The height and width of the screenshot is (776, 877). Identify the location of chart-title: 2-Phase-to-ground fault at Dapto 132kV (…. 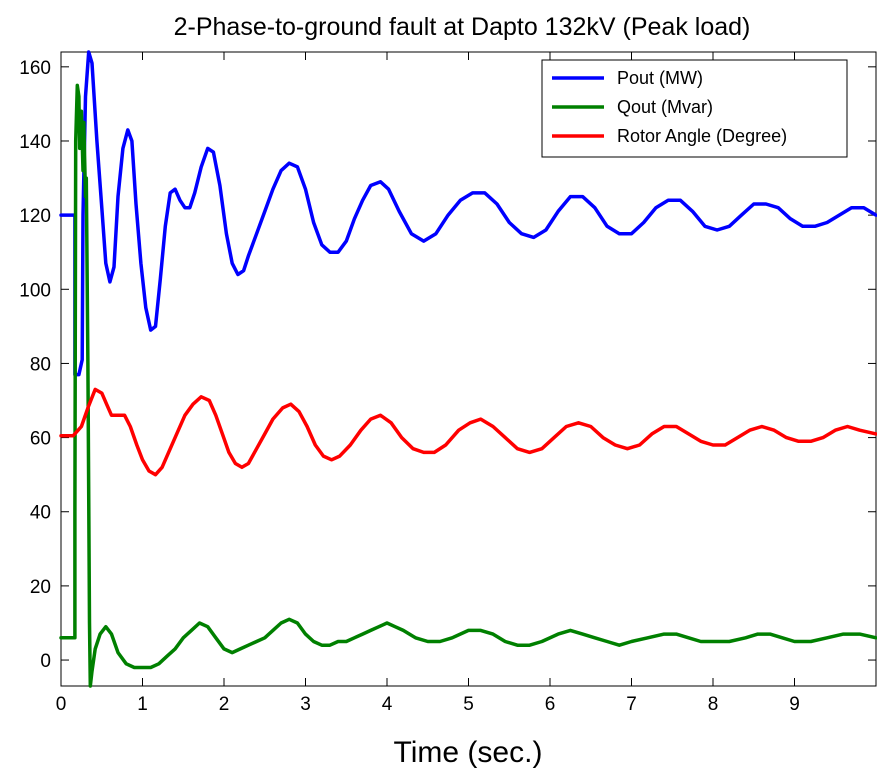
(462, 27).